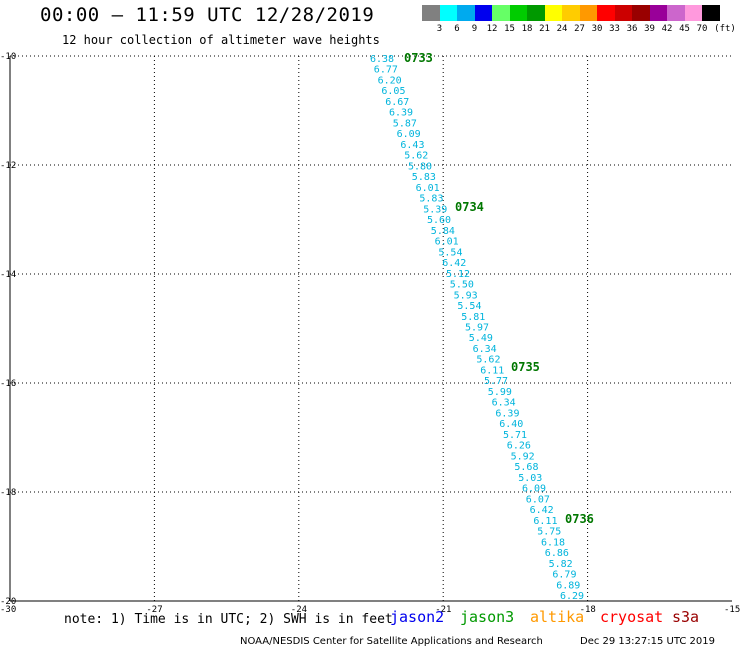 This screenshot has height=650, width=740. I want to click on wave-height-value: 6.05, so click(393, 91).